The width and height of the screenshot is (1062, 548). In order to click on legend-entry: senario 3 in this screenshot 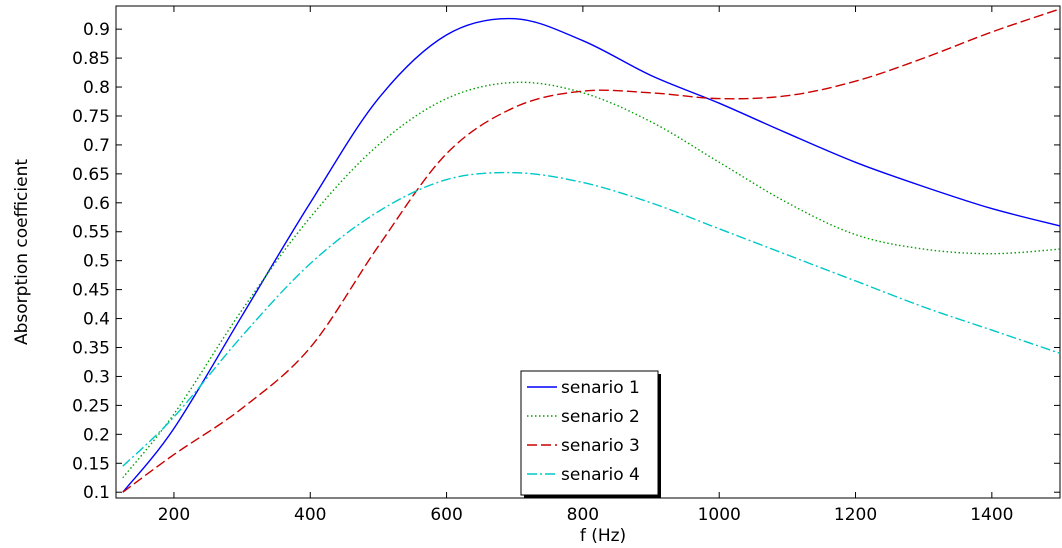, I will do `click(600, 446)`.